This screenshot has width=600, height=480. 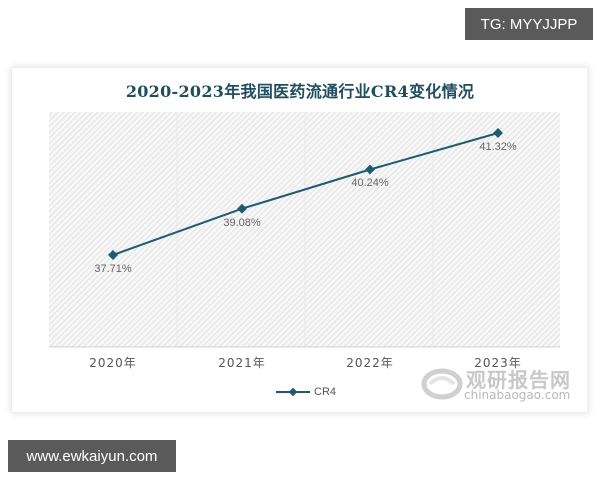 What do you see at coordinates (242, 222) in the screenshot?
I see `data-label: 39.08%` at bounding box center [242, 222].